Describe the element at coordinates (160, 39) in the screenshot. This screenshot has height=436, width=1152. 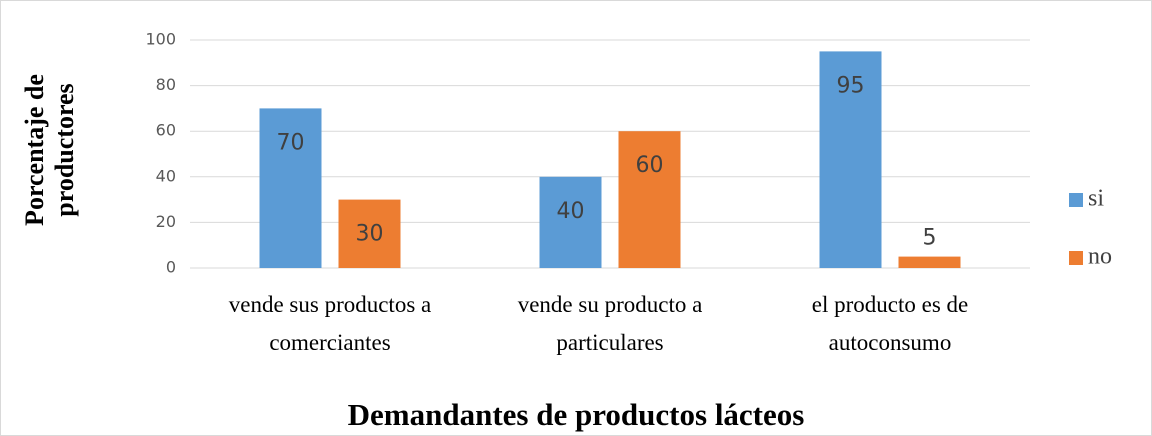
I see `y-tick-label: 100` at that location.